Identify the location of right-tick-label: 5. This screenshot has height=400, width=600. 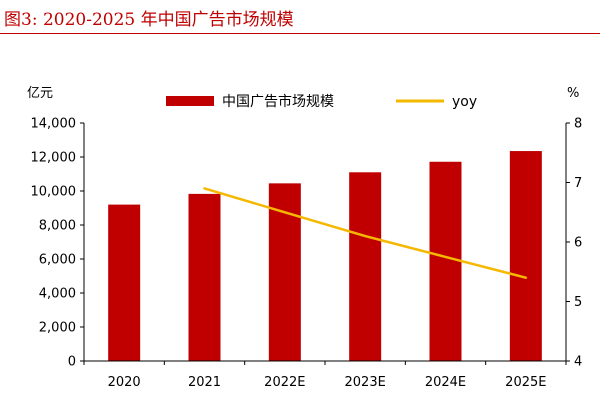
(578, 302).